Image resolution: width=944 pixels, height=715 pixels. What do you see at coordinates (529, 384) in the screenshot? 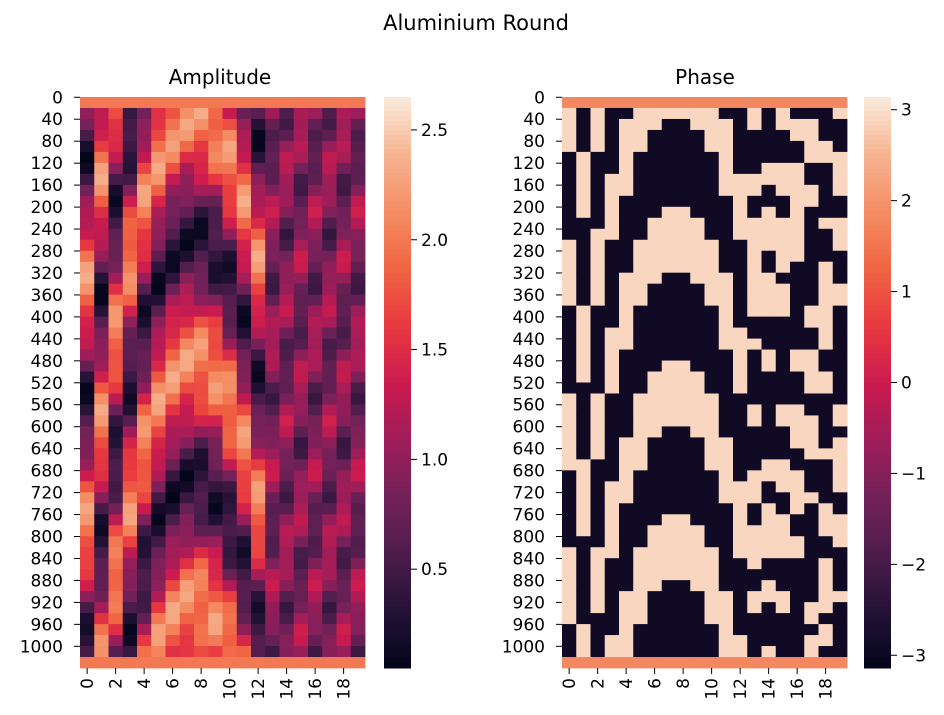
I see `y-tick-label: 520` at bounding box center [529, 384].